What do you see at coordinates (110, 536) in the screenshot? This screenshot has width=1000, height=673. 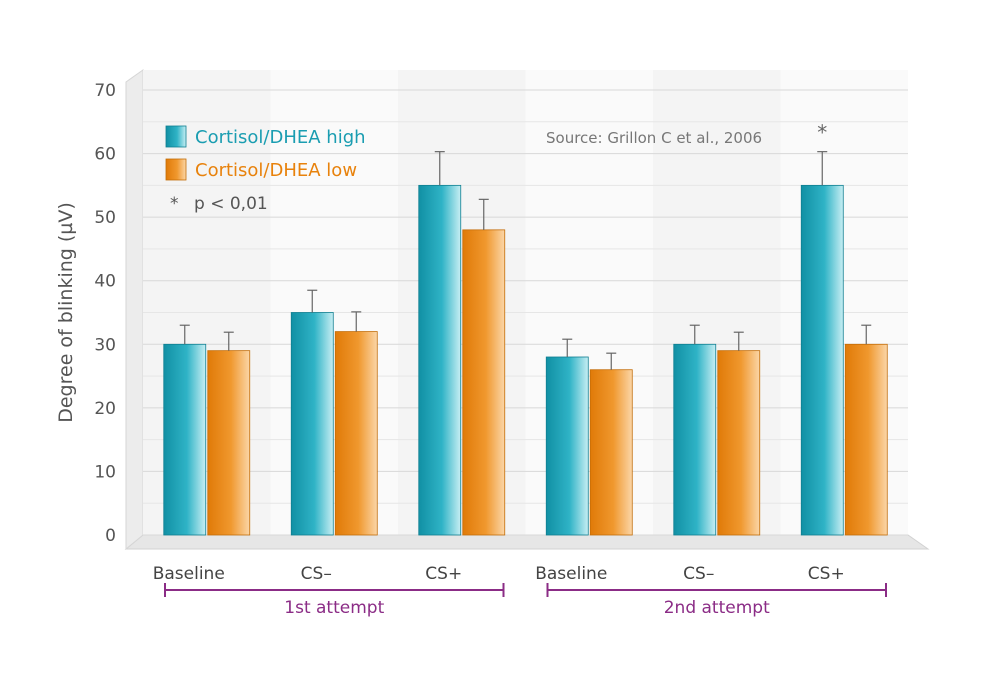 I see `y-tick-label: 0` at bounding box center [110, 536].